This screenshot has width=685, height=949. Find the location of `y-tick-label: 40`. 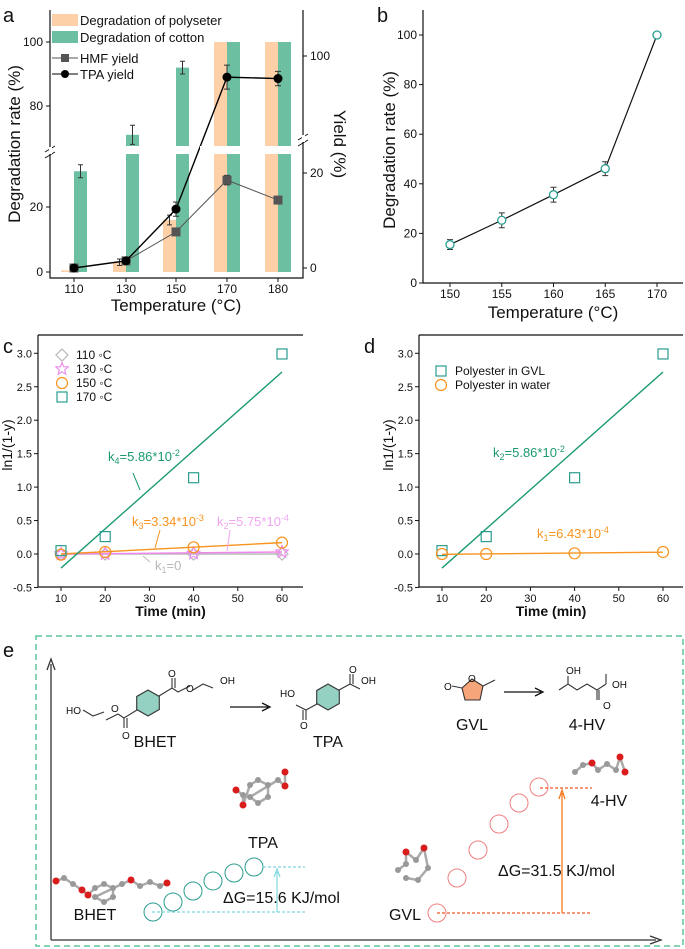

y-tick-label: 40 is located at coordinates (411, 184).